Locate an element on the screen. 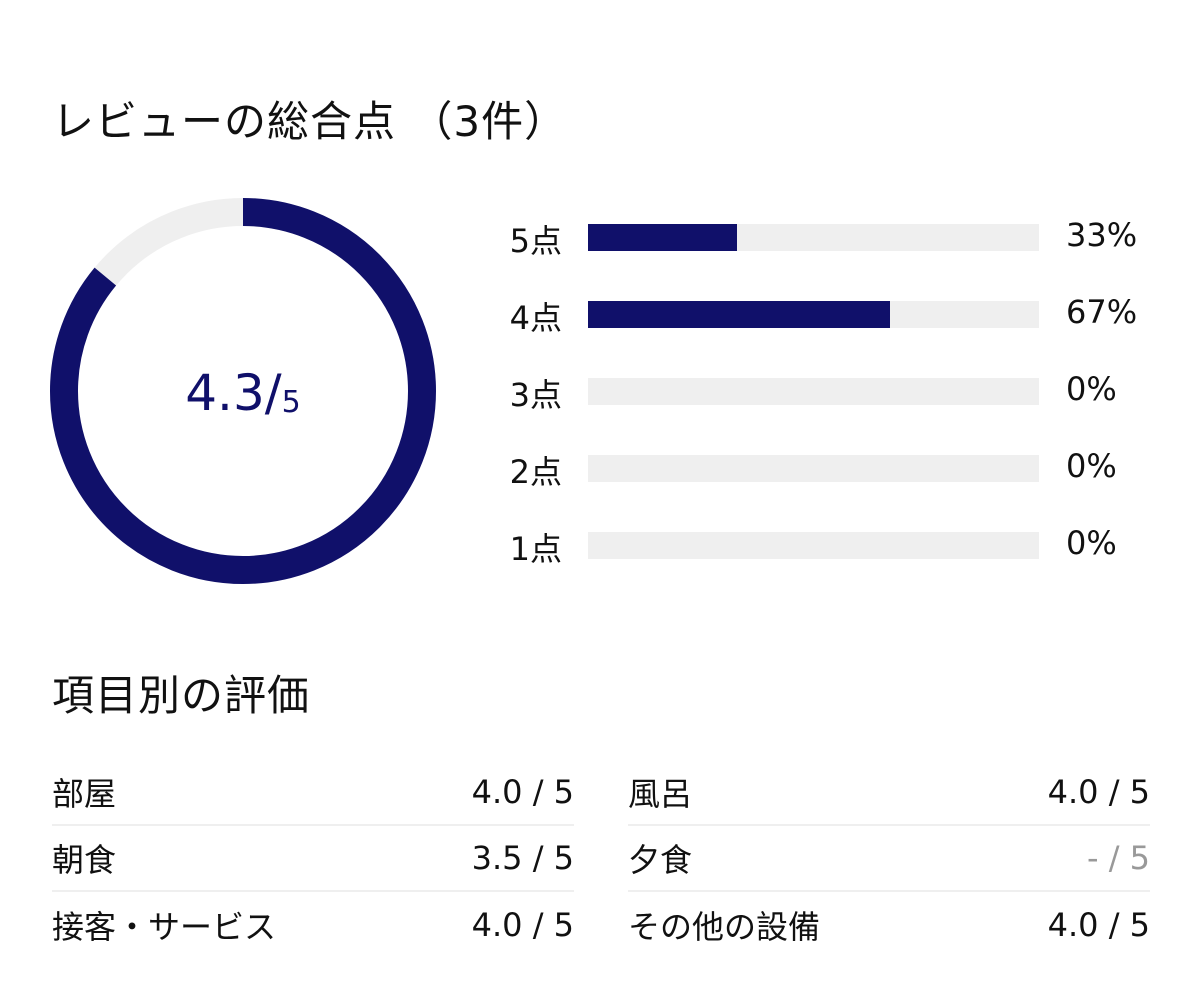 The width and height of the screenshot is (1200, 999). distribution-row: 5点 33% is located at coordinates (830, 238).